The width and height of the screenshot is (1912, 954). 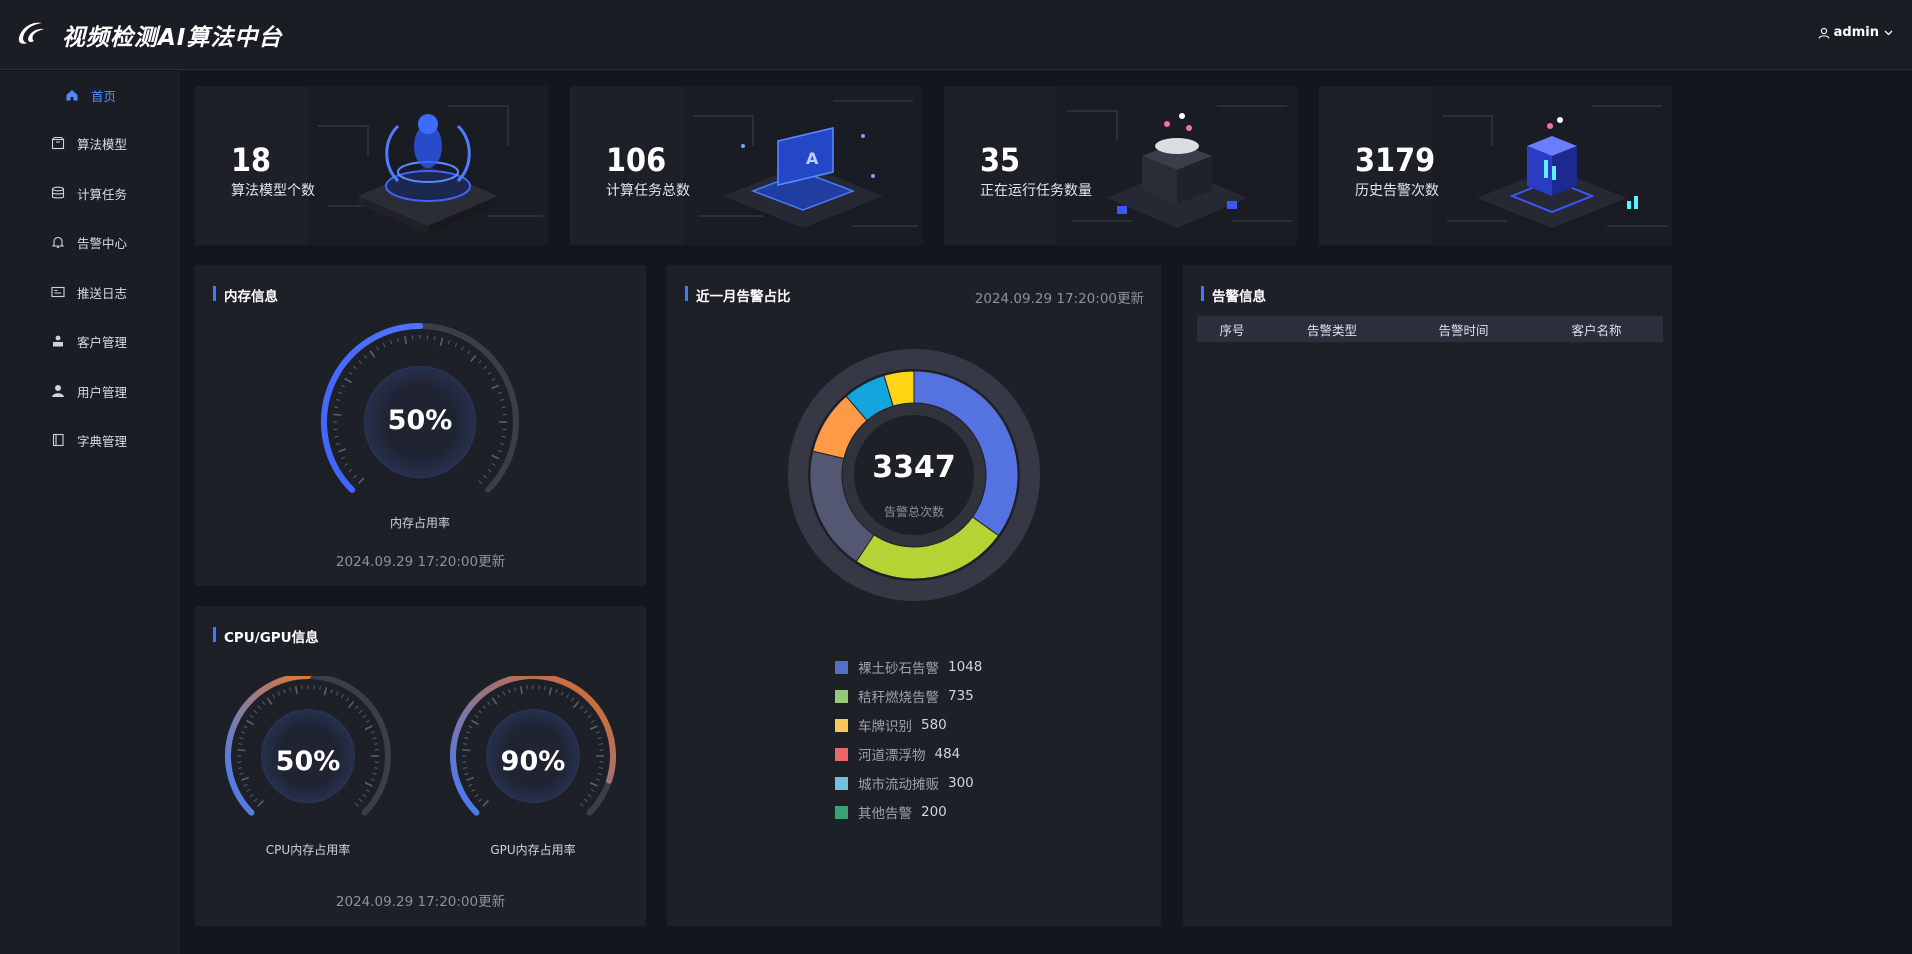 What do you see at coordinates (1059, 299) in the screenshot?
I see `updated-time: 2024.09.29 17:20:00更新` at bounding box center [1059, 299].